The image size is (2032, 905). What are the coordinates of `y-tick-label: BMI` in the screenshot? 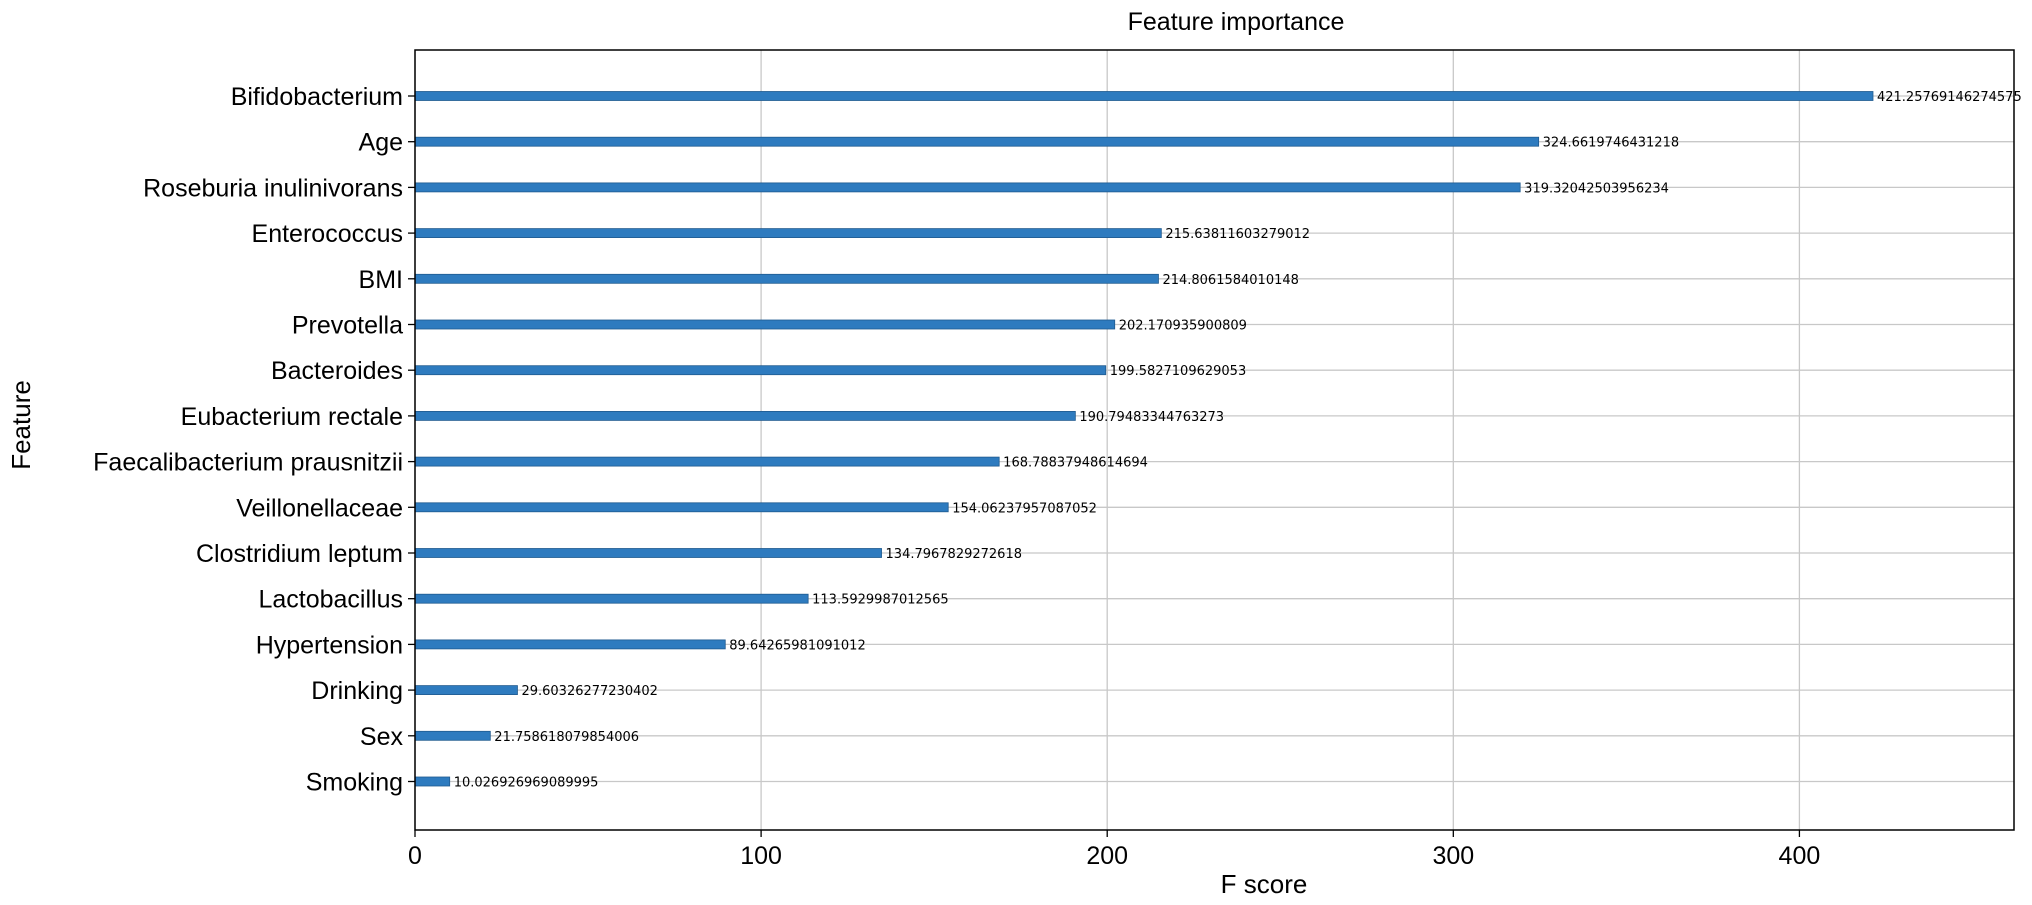 It's located at (381, 280).